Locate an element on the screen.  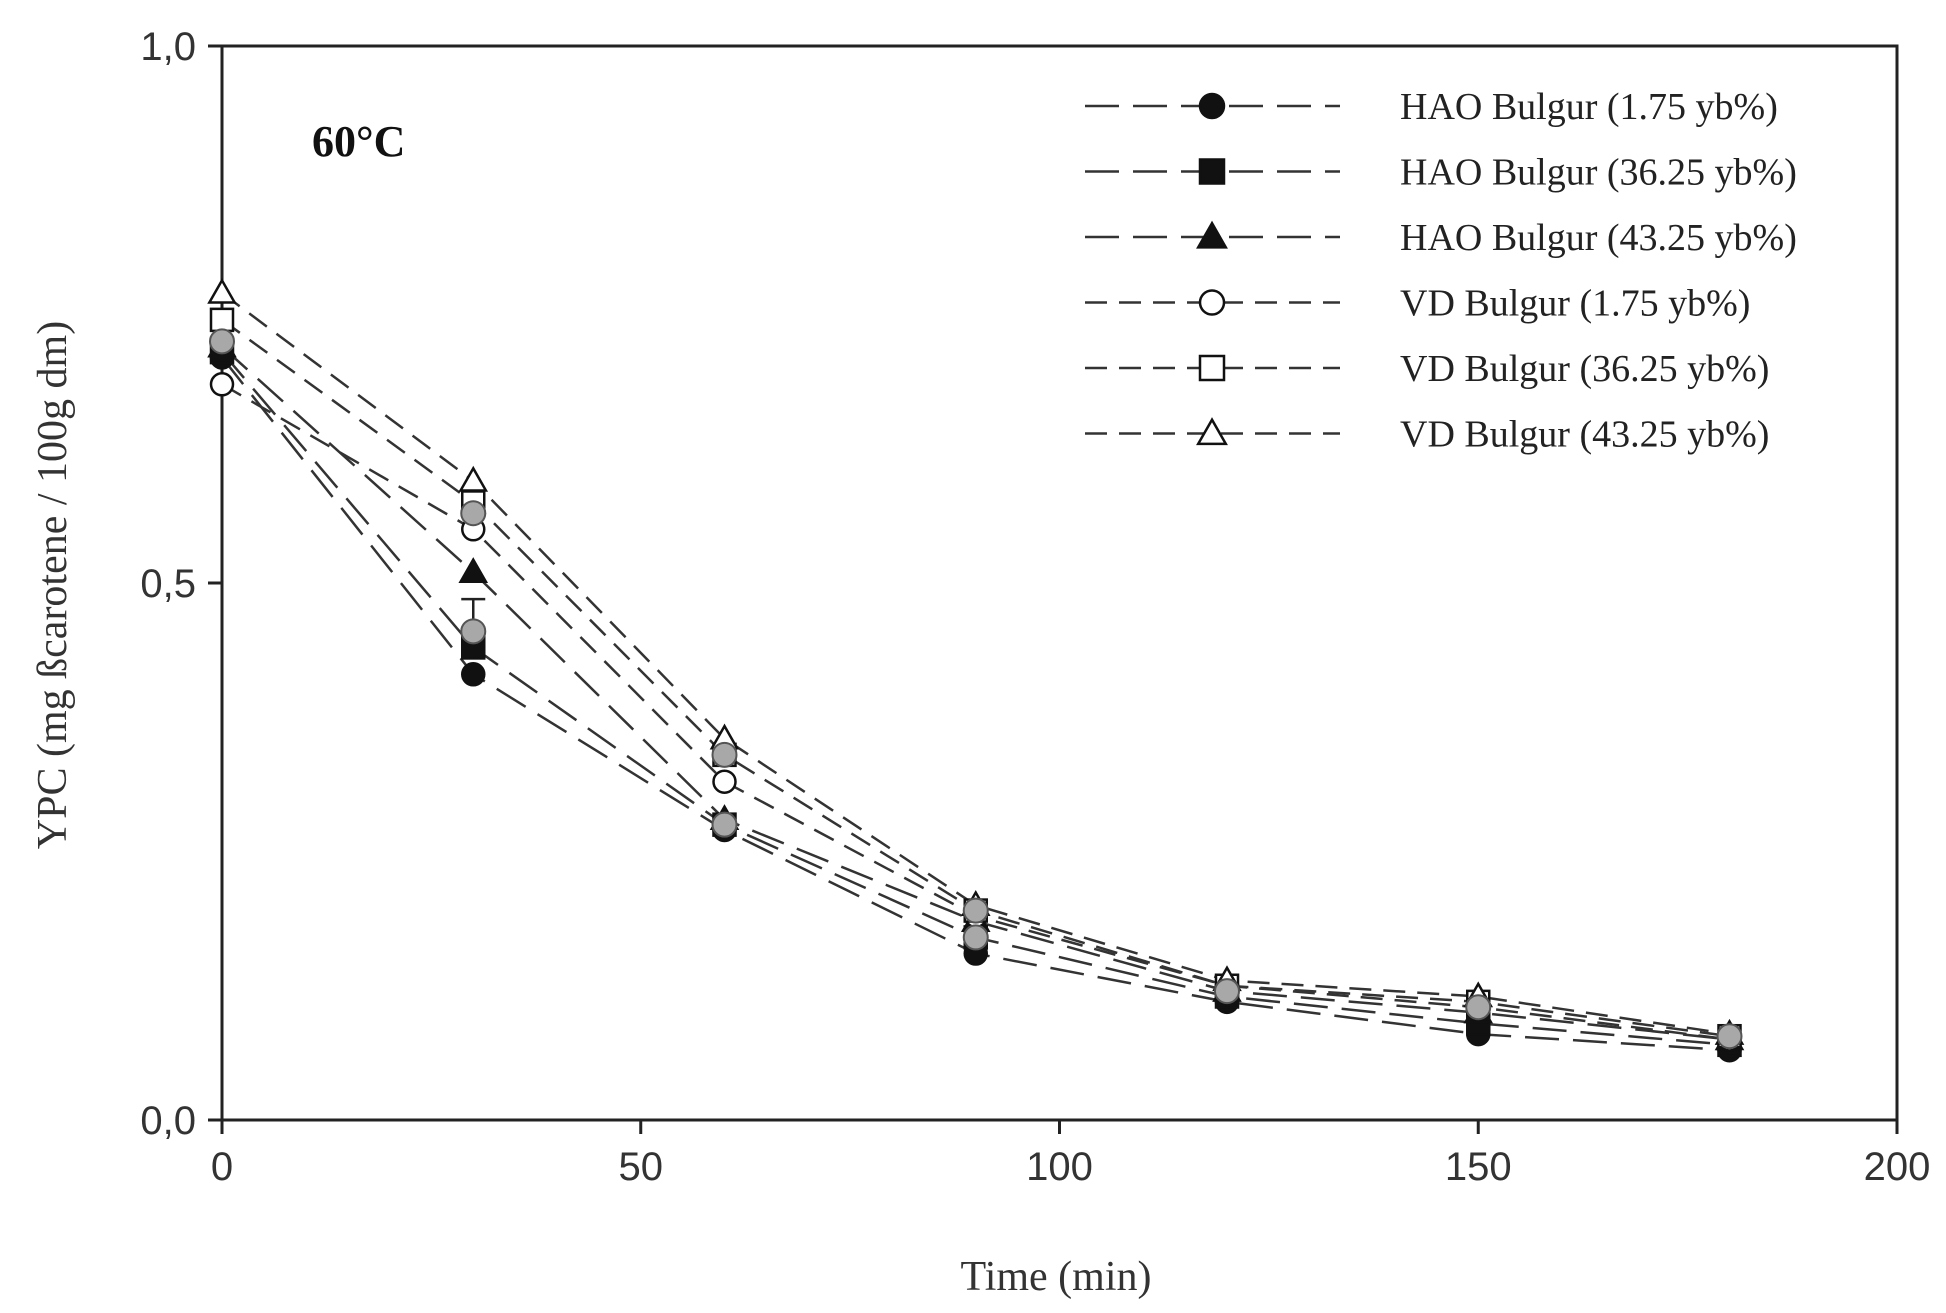
x-tick-label: 150 is located at coordinates (1478, 1167).